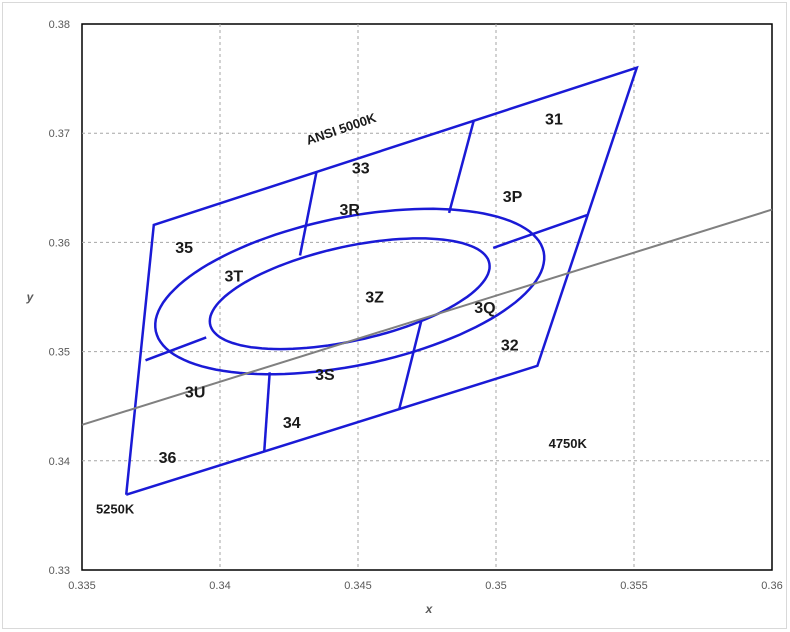 The image size is (790, 632). What do you see at coordinates (349, 210) in the screenshot?
I see `bin-label-3r: 3R` at bounding box center [349, 210].